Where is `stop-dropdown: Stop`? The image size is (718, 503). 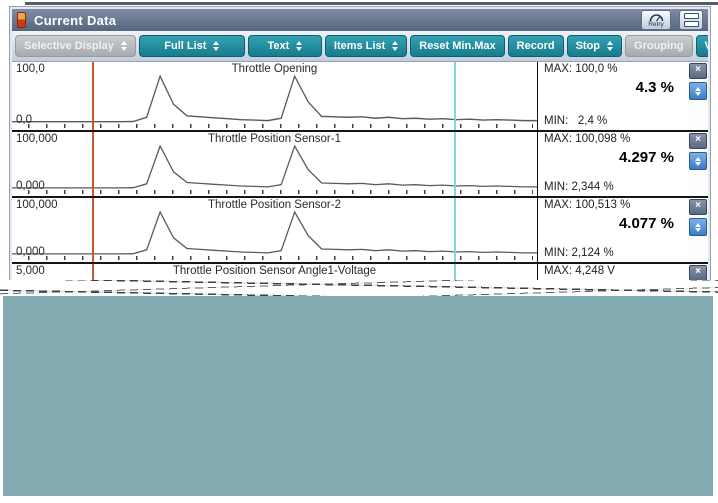
stop-dropdown: Stop is located at coordinates (594, 46).